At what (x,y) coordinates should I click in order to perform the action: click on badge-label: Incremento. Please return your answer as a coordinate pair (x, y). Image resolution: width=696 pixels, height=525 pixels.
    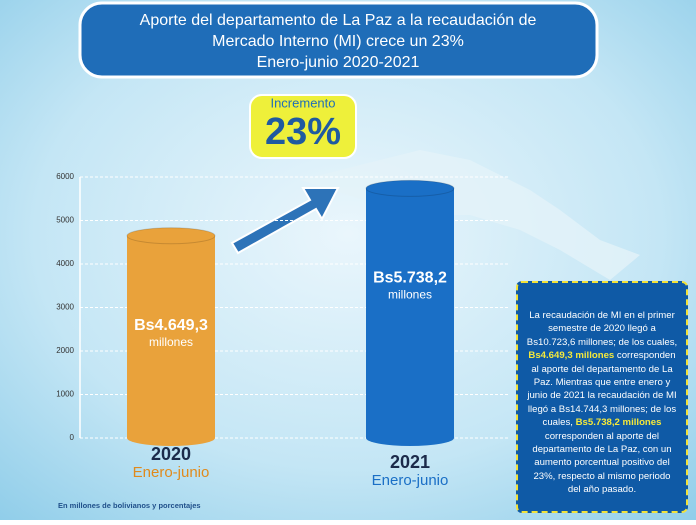
    Looking at the image, I should click on (302, 102).